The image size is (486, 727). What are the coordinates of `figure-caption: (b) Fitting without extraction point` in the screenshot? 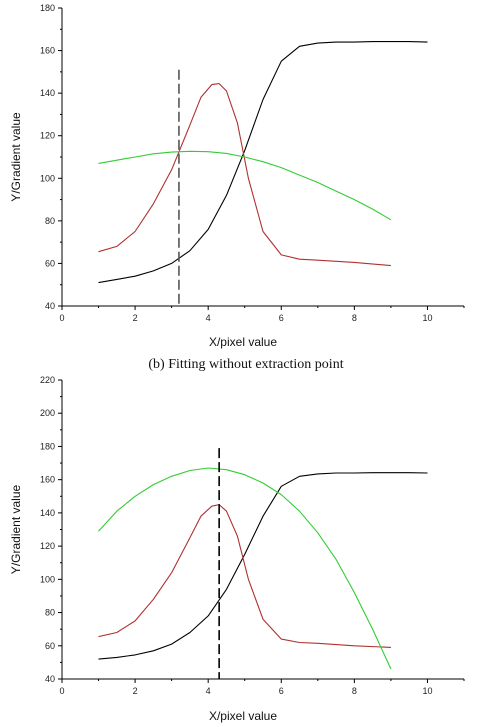 It's located at (245, 364).